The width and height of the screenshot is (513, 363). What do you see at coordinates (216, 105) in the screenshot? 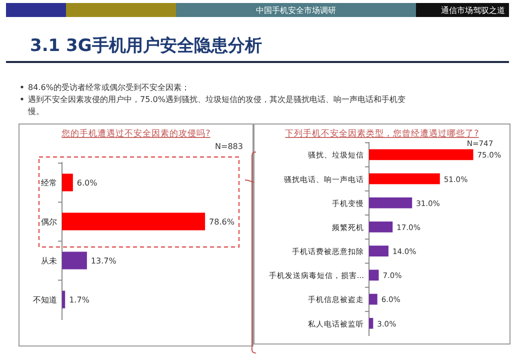
I see `text: 遇到不安全因素攻侵的用户中，75.0%遇到骚扰、垃圾短信的攻侵，其次是骚扰电话、响一声电话和手机变慢。` at bounding box center [216, 105].